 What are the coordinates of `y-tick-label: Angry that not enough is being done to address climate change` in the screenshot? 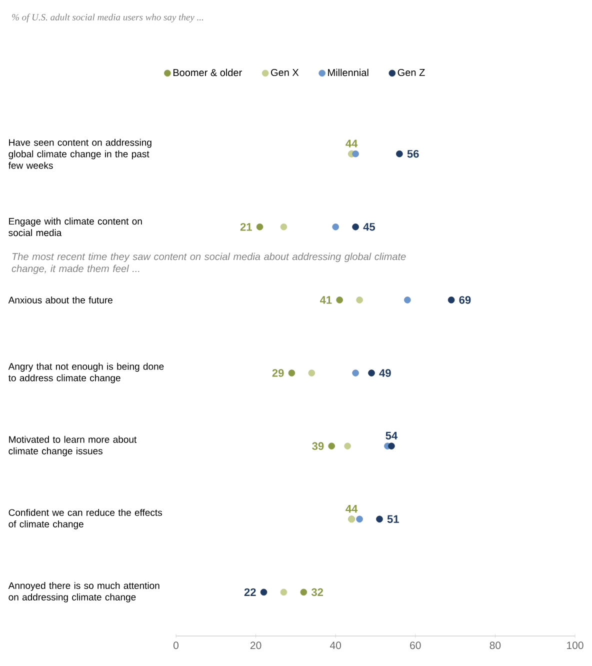 It's located at (86, 373).